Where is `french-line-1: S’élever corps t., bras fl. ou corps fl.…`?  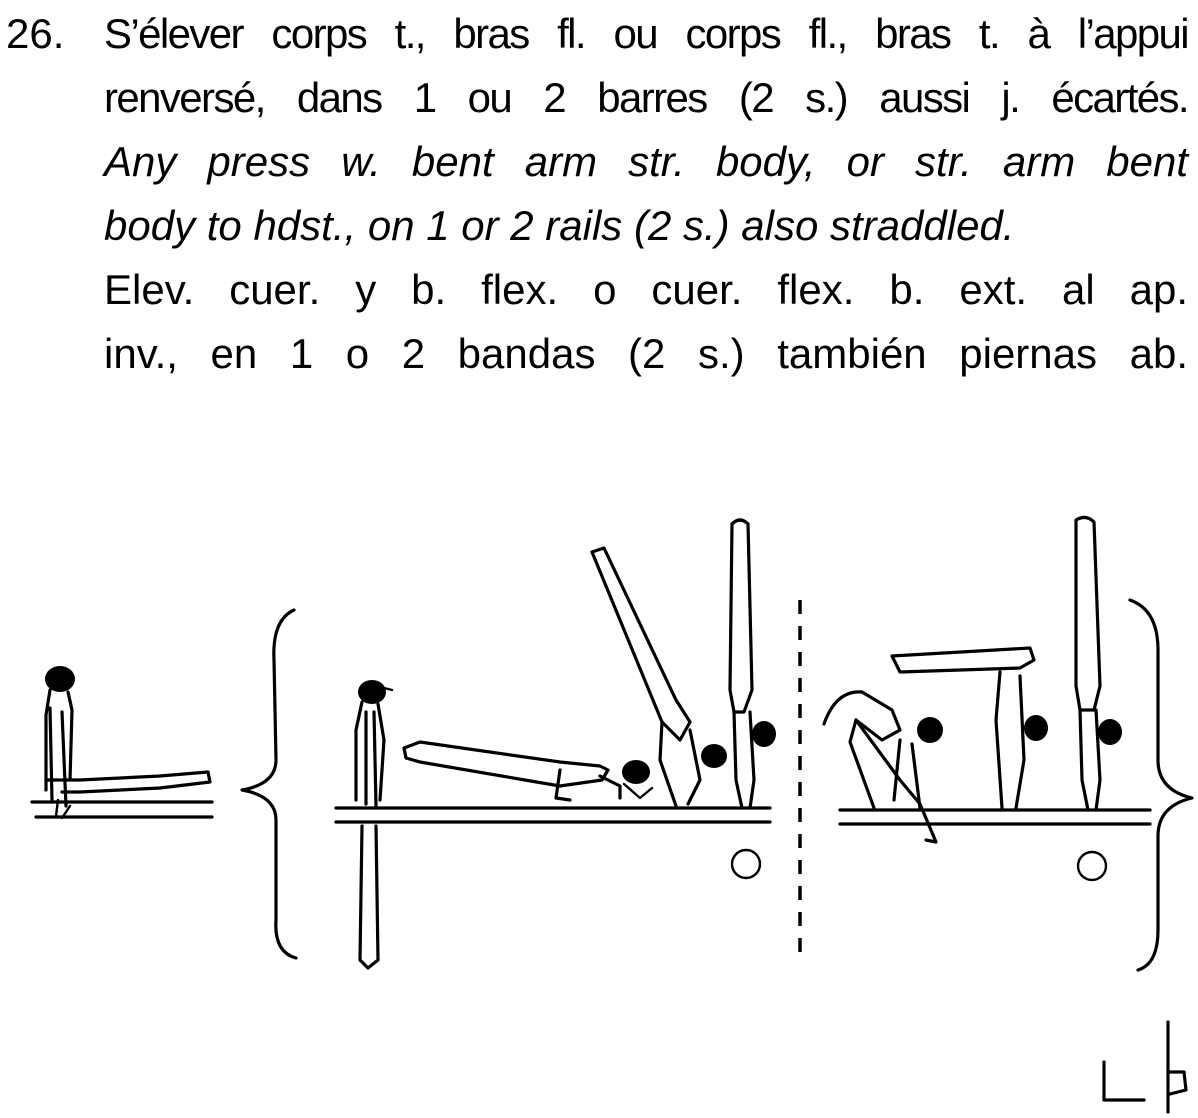
french-line-1: S’élever corps t., bras fl. ou corps fl.… is located at coordinates (647, 33).